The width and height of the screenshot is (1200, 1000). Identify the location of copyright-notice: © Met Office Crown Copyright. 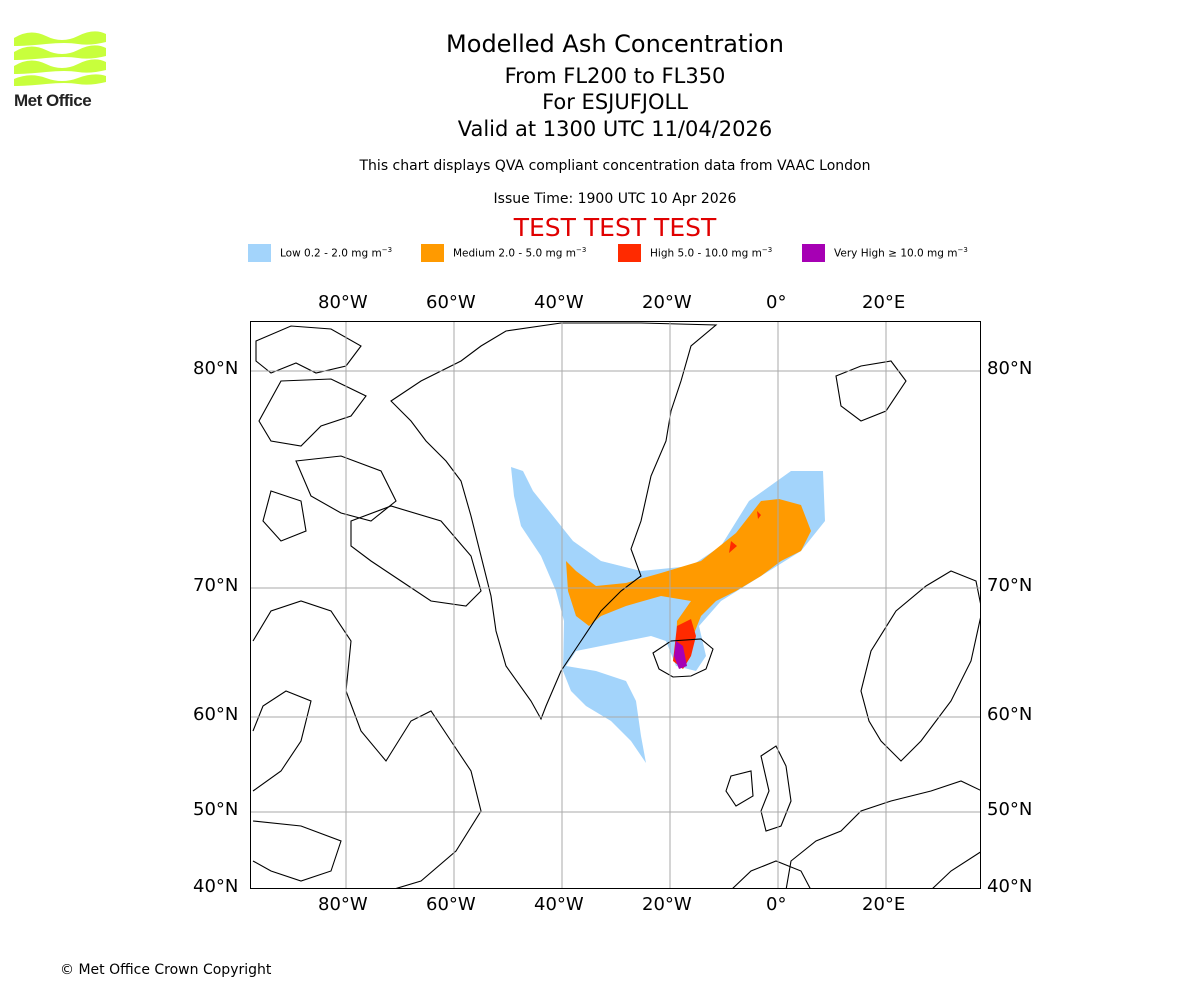
(166, 970).